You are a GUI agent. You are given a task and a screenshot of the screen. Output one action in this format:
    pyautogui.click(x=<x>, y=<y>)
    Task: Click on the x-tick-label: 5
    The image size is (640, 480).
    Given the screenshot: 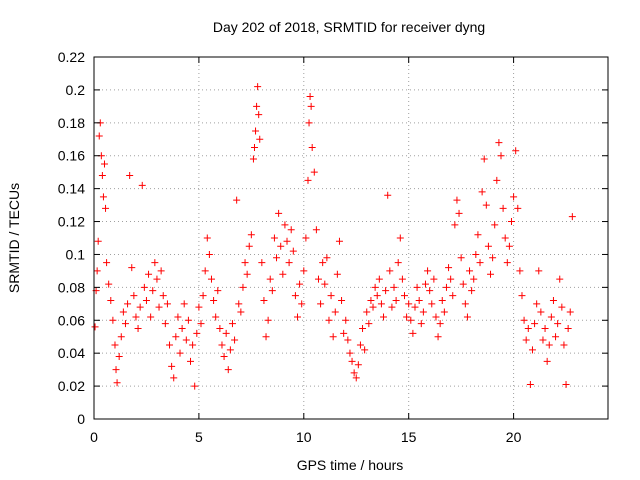 What is the action you would take?
    pyautogui.click(x=199, y=437)
    